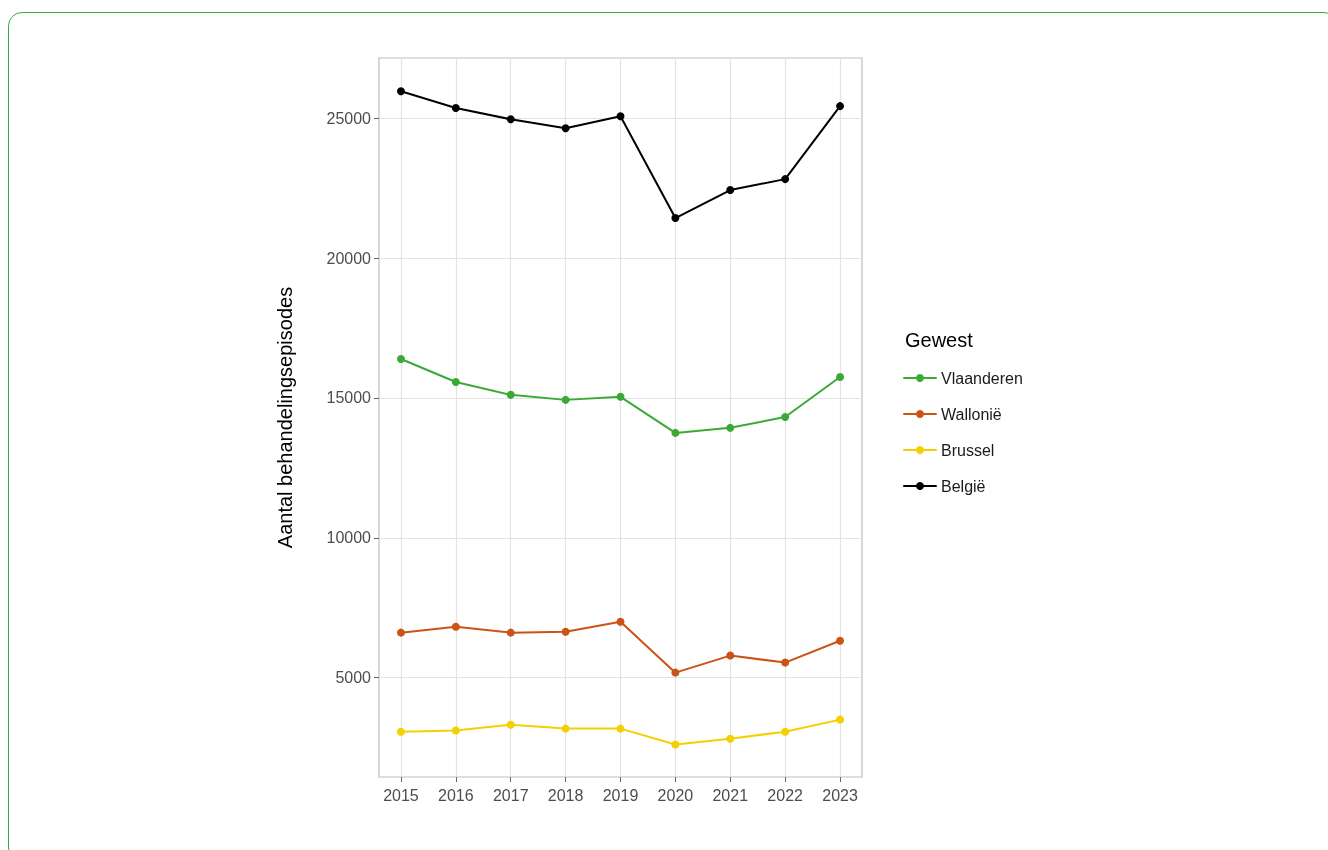 Image resolution: width=1328 pixels, height=850 pixels. What do you see at coordinates (675, 795) in the screenshot?
I see `x-tick-label: 2020` at bounding box center [675, 795].